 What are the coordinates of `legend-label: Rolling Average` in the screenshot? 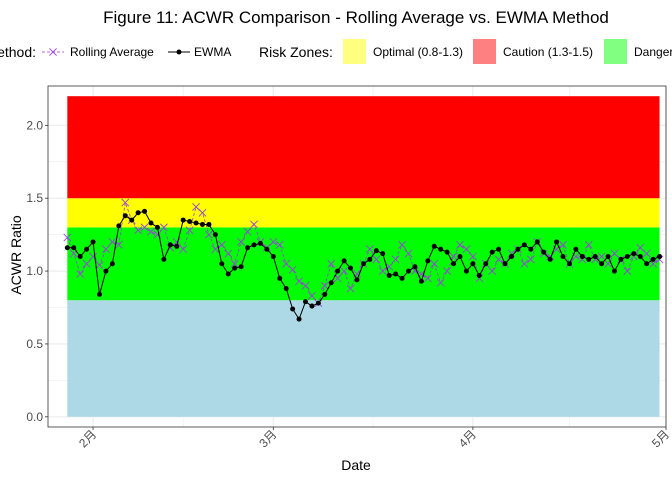 It's located at (112, 52).